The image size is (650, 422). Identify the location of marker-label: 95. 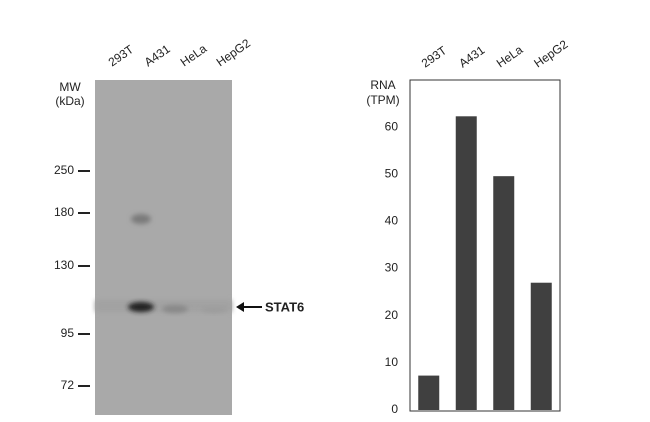
(68, 333).